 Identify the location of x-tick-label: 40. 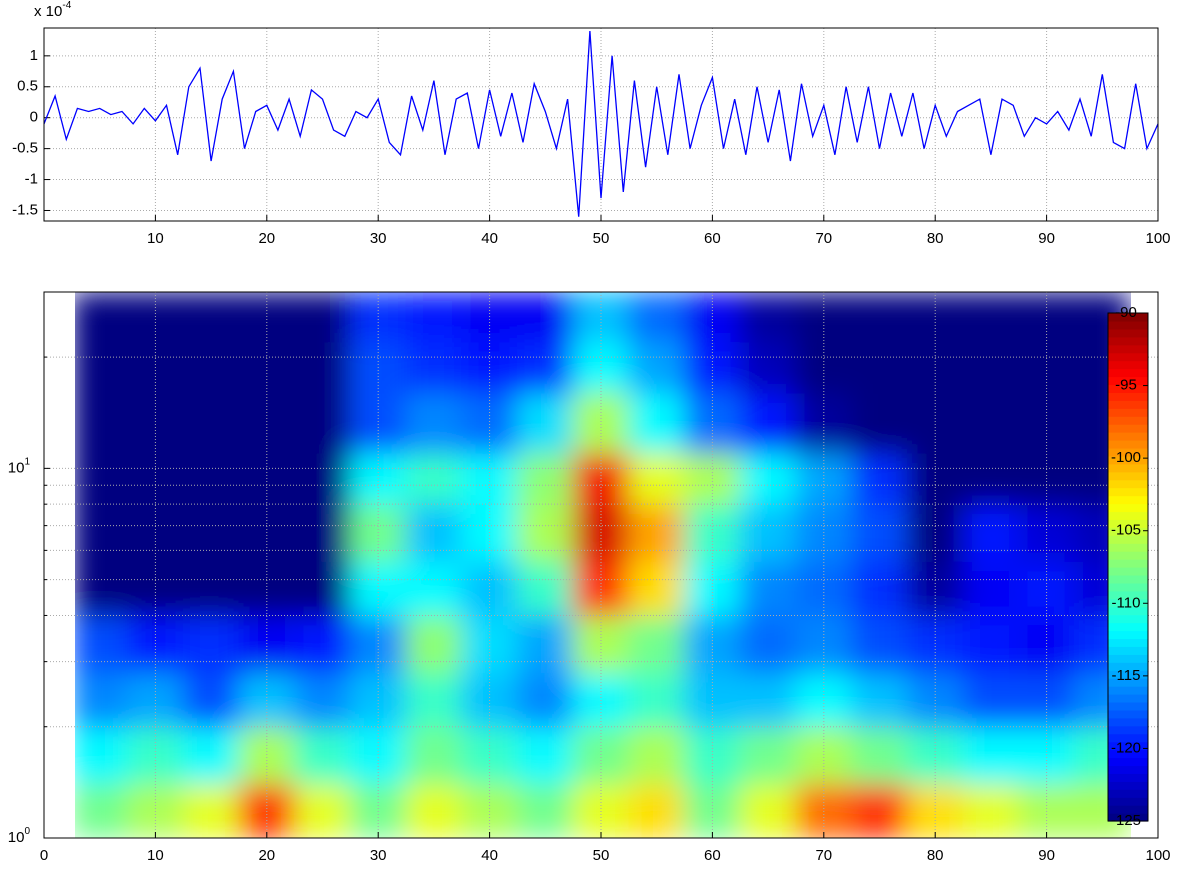
(489, 238).